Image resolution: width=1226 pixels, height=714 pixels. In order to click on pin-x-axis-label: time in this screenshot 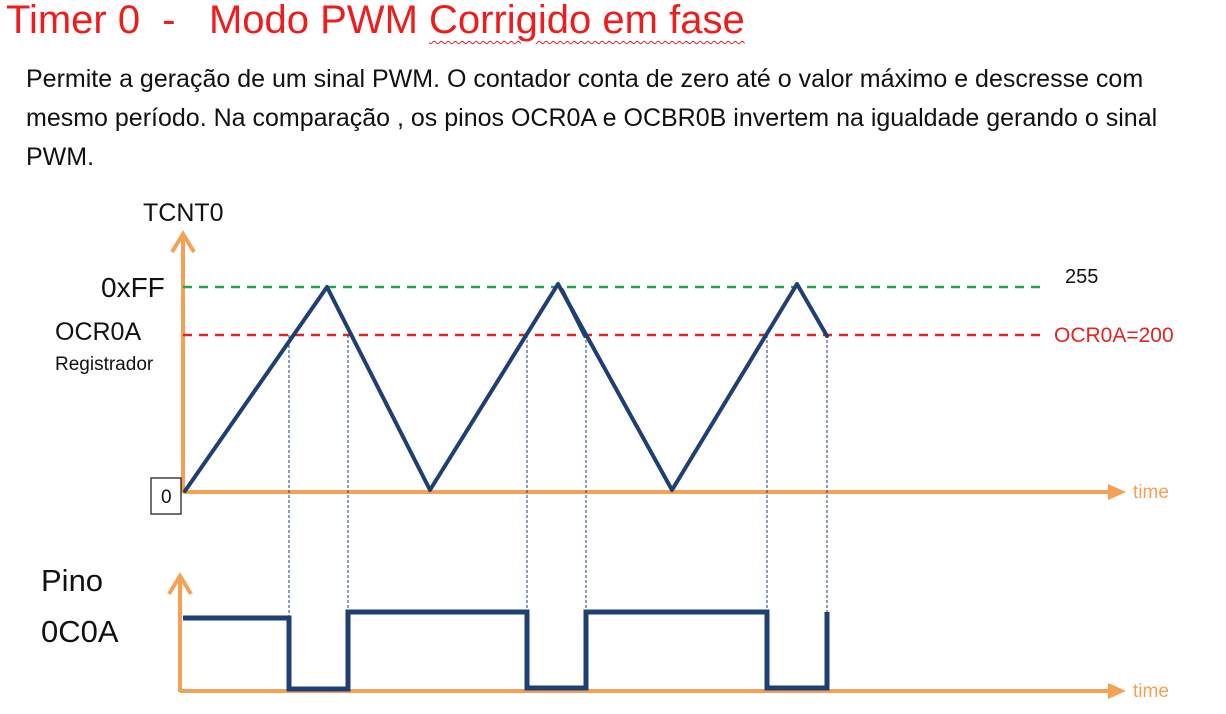, I will do `click(1151, 691)`.